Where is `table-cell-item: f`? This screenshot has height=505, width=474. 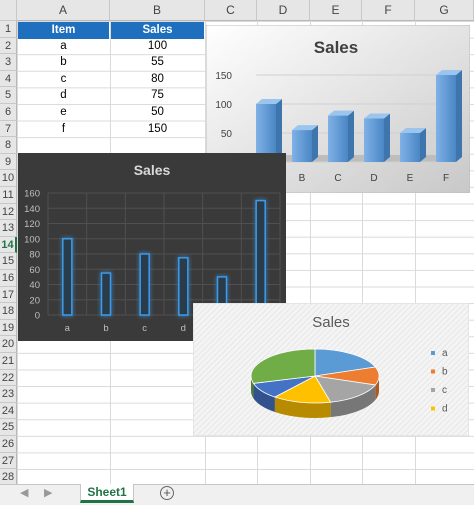 table-cell-item: f is located at coordinates (63, 128).